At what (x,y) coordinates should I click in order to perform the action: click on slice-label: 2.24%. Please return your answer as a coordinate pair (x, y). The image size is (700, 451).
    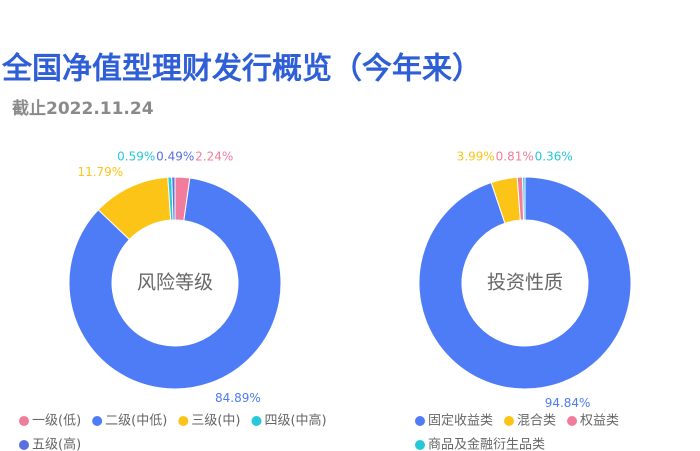
    Looking at the image, I should click on (214, 157).